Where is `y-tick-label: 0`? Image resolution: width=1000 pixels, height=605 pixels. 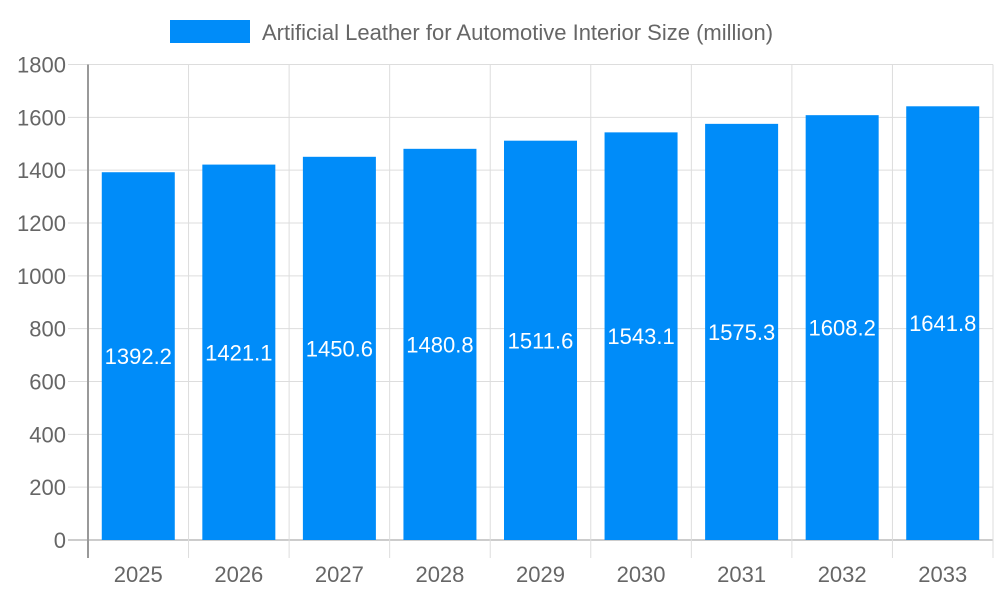
y-tick-label: 0 is located at coordinates (60, 540).